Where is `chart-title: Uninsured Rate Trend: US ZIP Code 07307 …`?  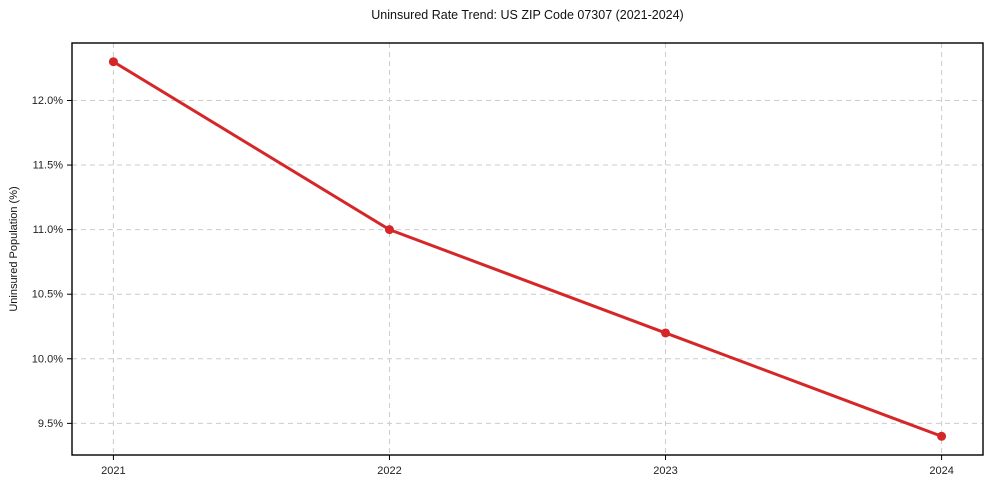 chart-title: Uninsured Rate Trend: US ZIP Code 07307 … is located at coordinates (527, 15).